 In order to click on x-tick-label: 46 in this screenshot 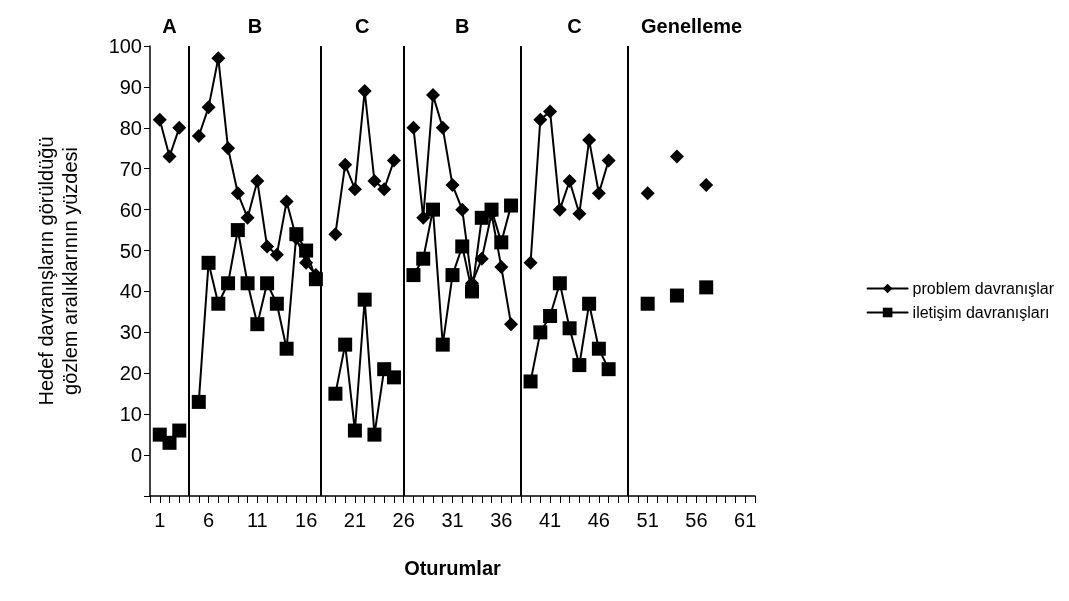, I will do `click(598, 520)`.